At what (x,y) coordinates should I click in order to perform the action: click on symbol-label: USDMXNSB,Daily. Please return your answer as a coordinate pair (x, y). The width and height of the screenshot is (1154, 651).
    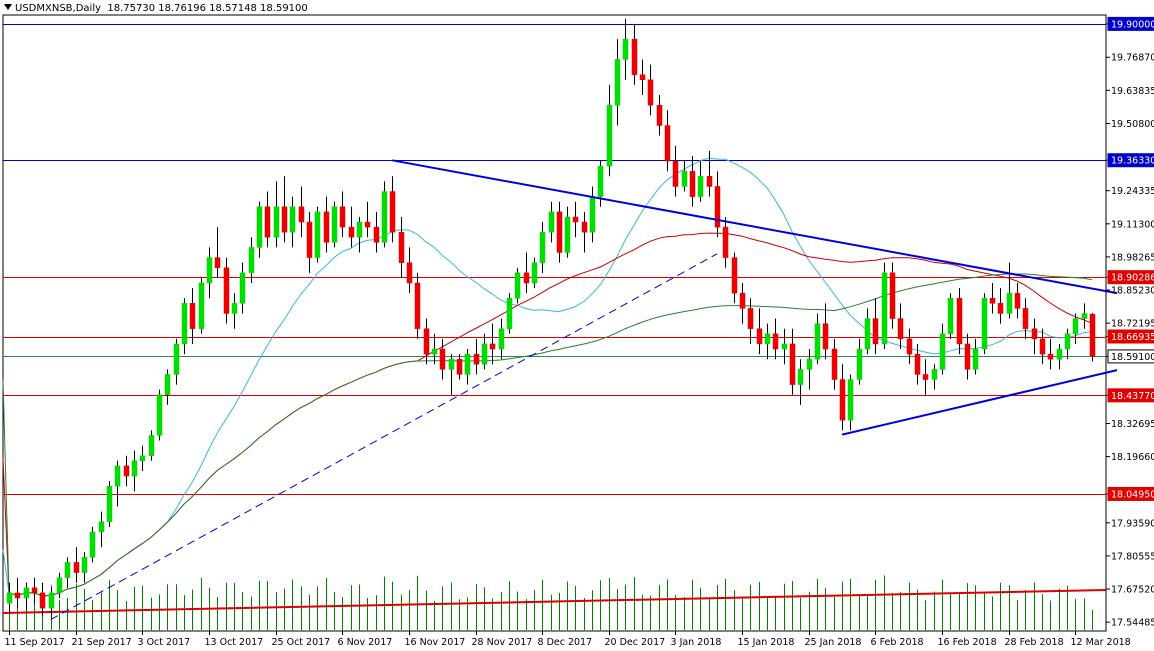
    Looking at the image, I should click on (58, 8).